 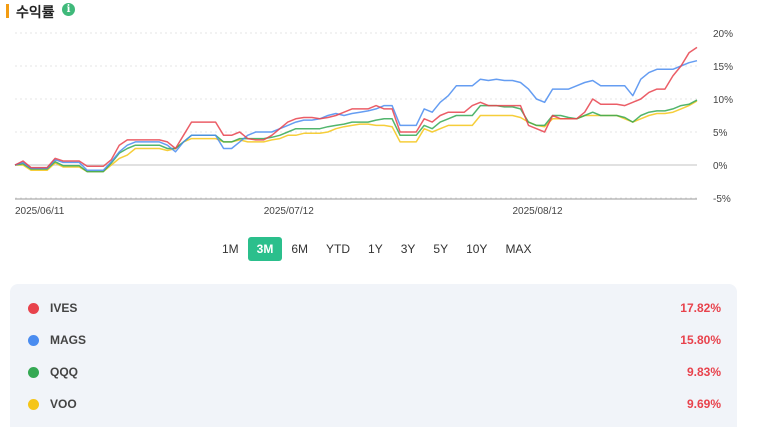 What do you see at coordinates (35, 12) in the screenshot?
I see `section-title: 수익률` at bounding box center [35, 12].